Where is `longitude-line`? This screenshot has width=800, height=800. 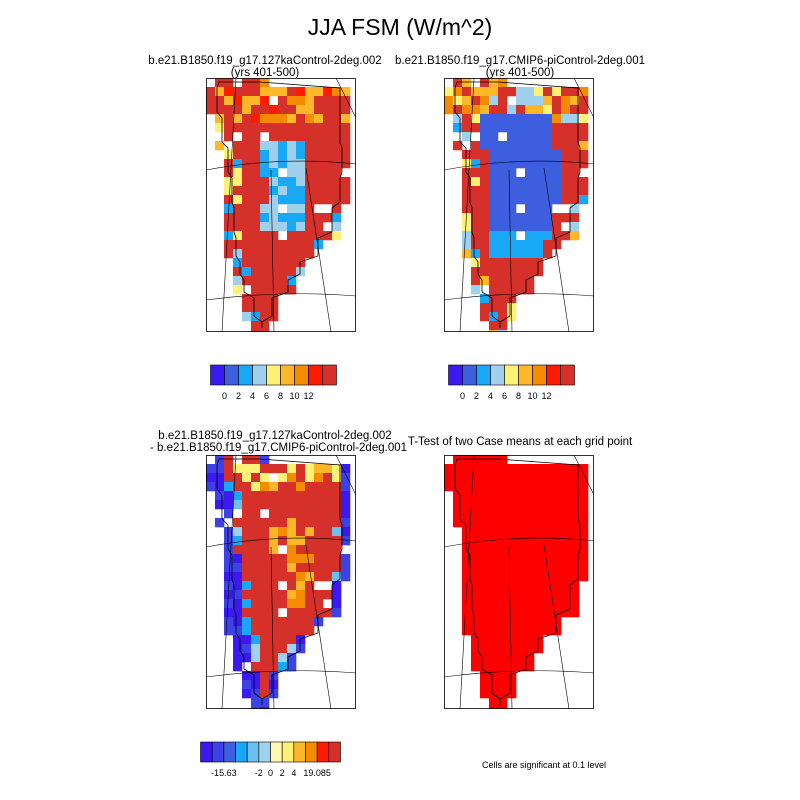 longitude-line is located at coordinates (583, 475).